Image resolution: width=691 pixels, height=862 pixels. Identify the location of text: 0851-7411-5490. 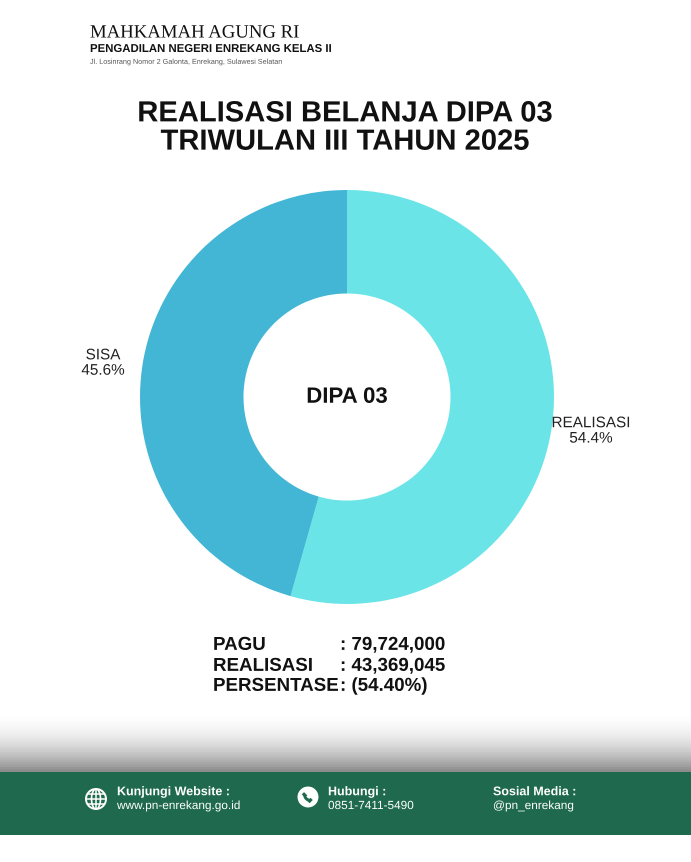
(371, 805).